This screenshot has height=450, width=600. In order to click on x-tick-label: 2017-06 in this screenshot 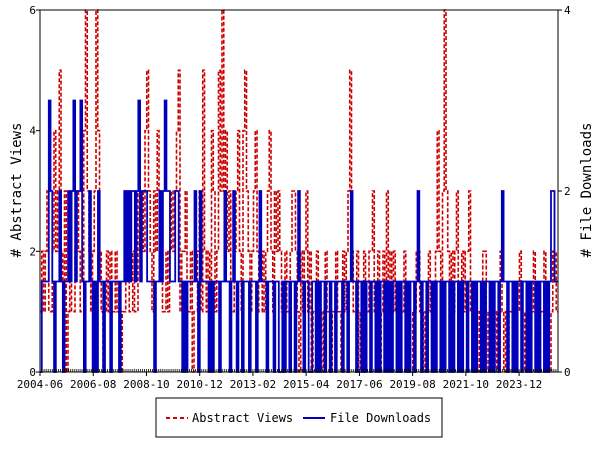, I will do `click(359, 384)`.